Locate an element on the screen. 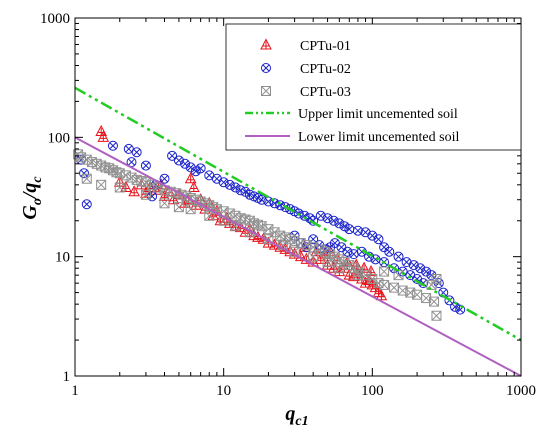  x-tick-label: 1000 is located at coordinates (521, 391).